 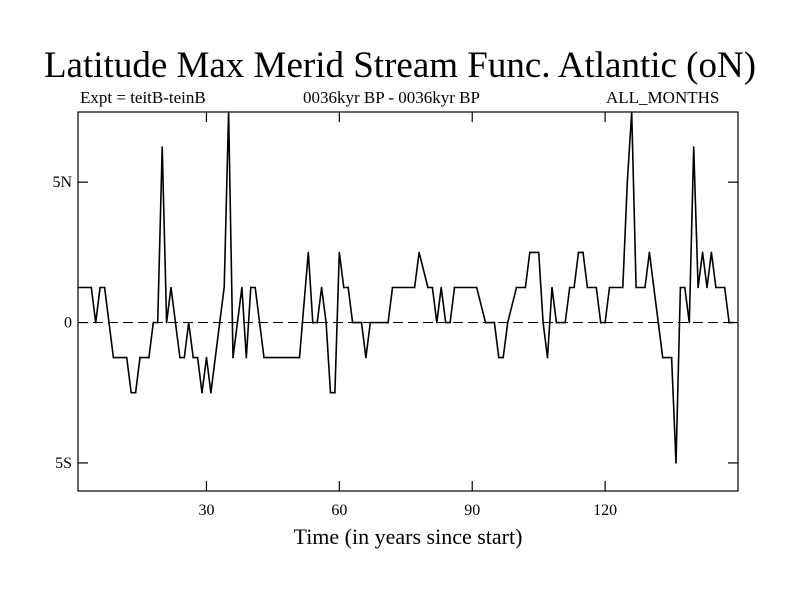 What do you see at coordinates (68, 323) in the screenshot?
I see `y-tick-label: 0` at bounding box center [68, 323].